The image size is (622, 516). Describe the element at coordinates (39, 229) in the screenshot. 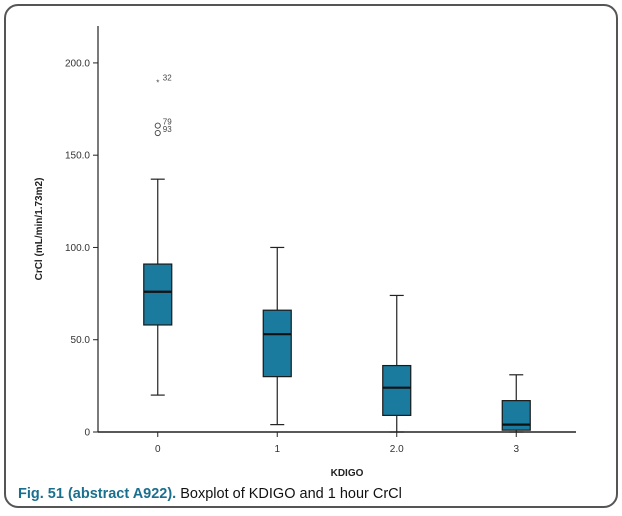

I see `y-axis-title: CrCl (mL/min/1.73m2)` at that location.